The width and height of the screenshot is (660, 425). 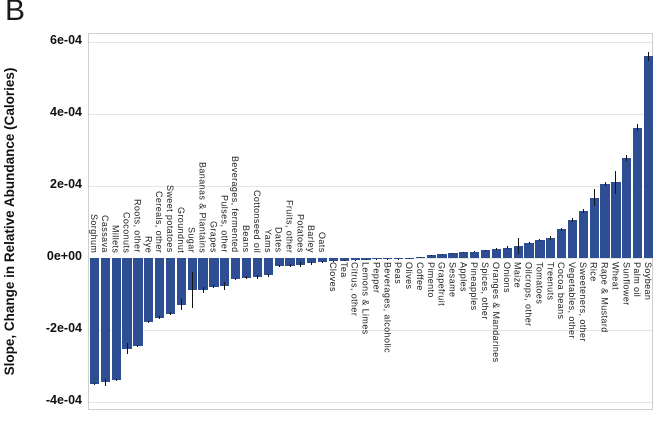 I want to click on bar-label: Onions, so click(x=506, y=277).